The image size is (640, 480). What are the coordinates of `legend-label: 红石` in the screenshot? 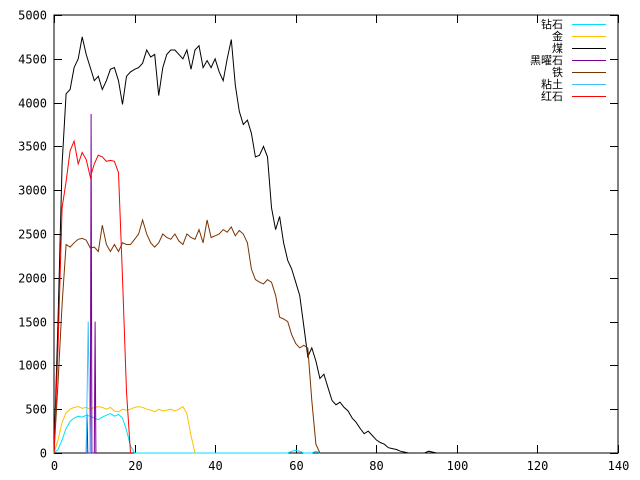 It's located at (552, 96).